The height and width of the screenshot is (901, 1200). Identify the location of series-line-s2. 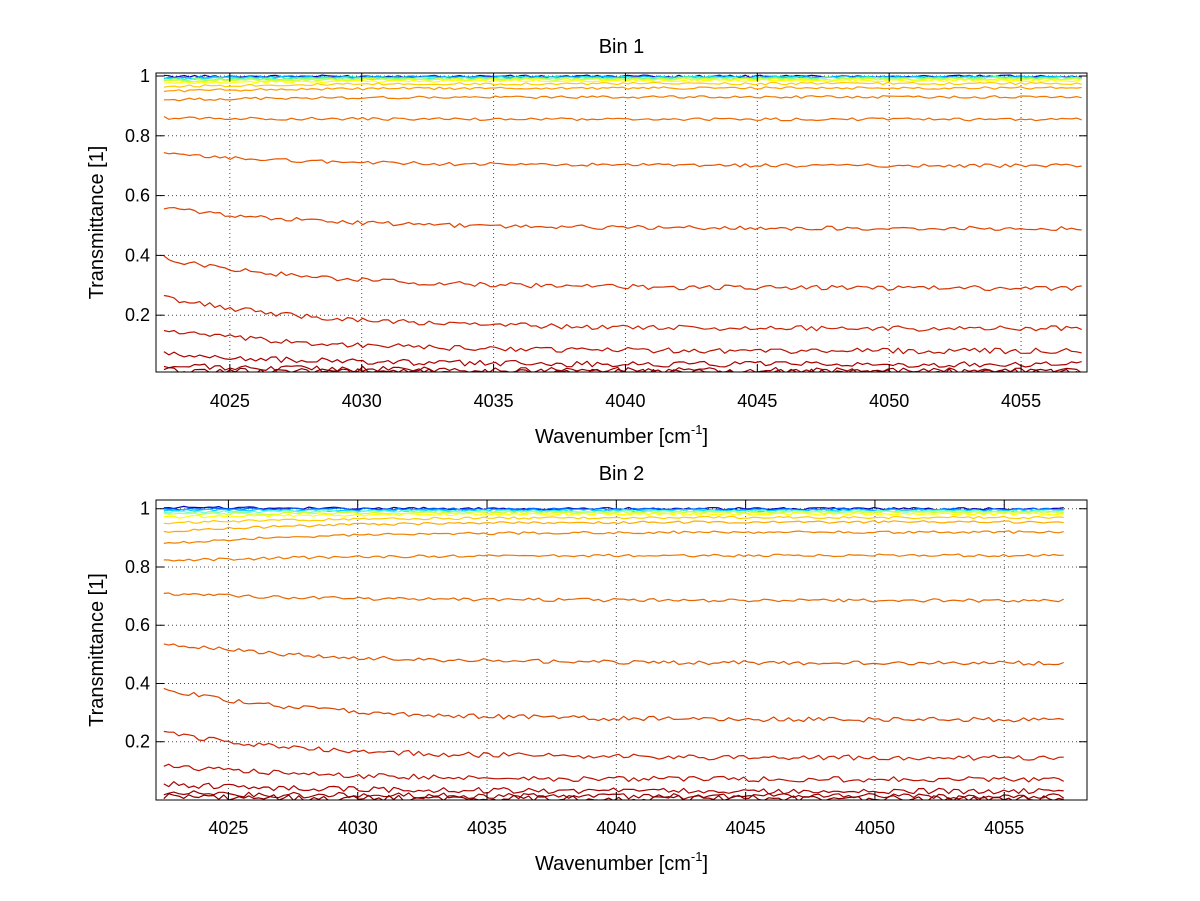
(613, 509).